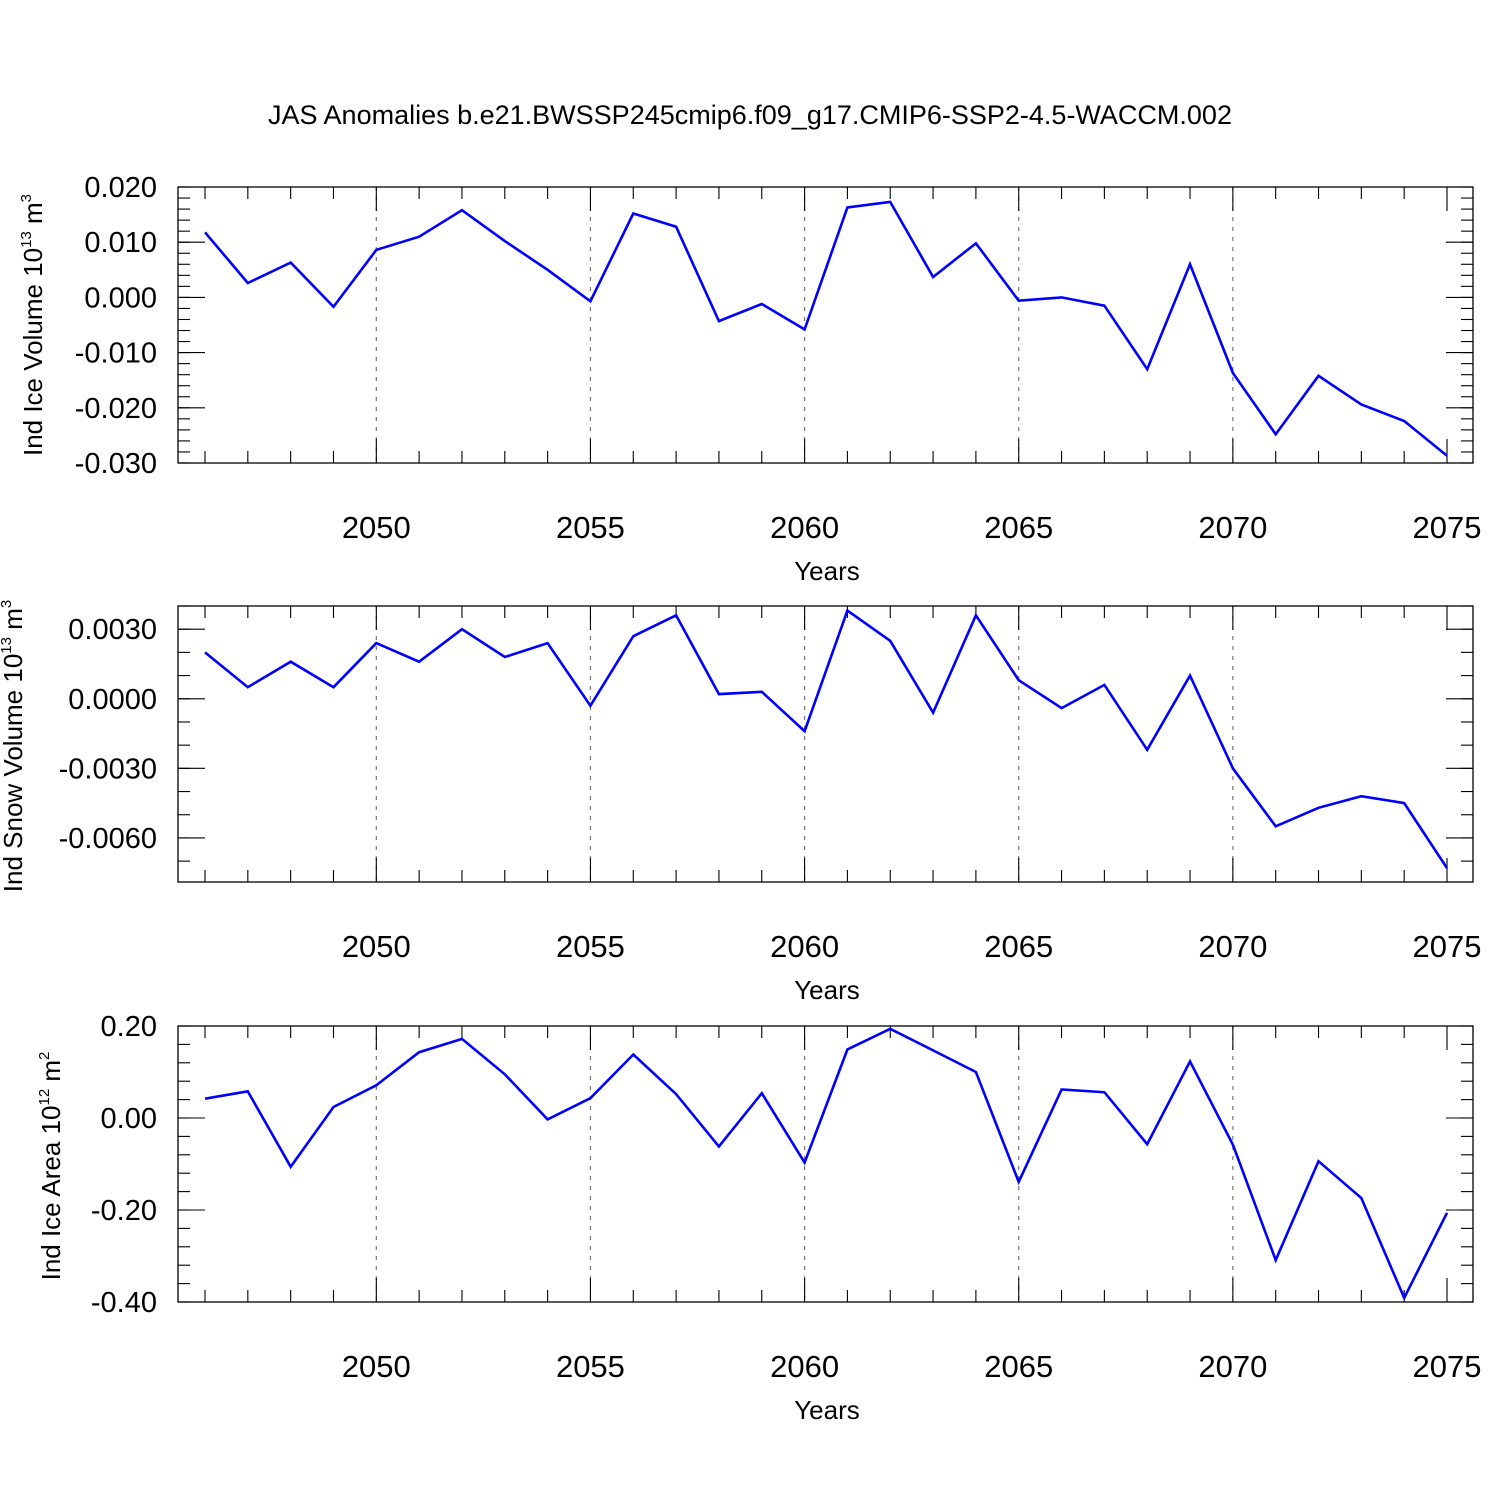 This screenshot has height=1500, width=1500. What do you see at coordinates (14, 746) in the screenshot?
I see `y-axis-label: Ind Snow Volume 1013 m3` at bounding box center [14, 746].